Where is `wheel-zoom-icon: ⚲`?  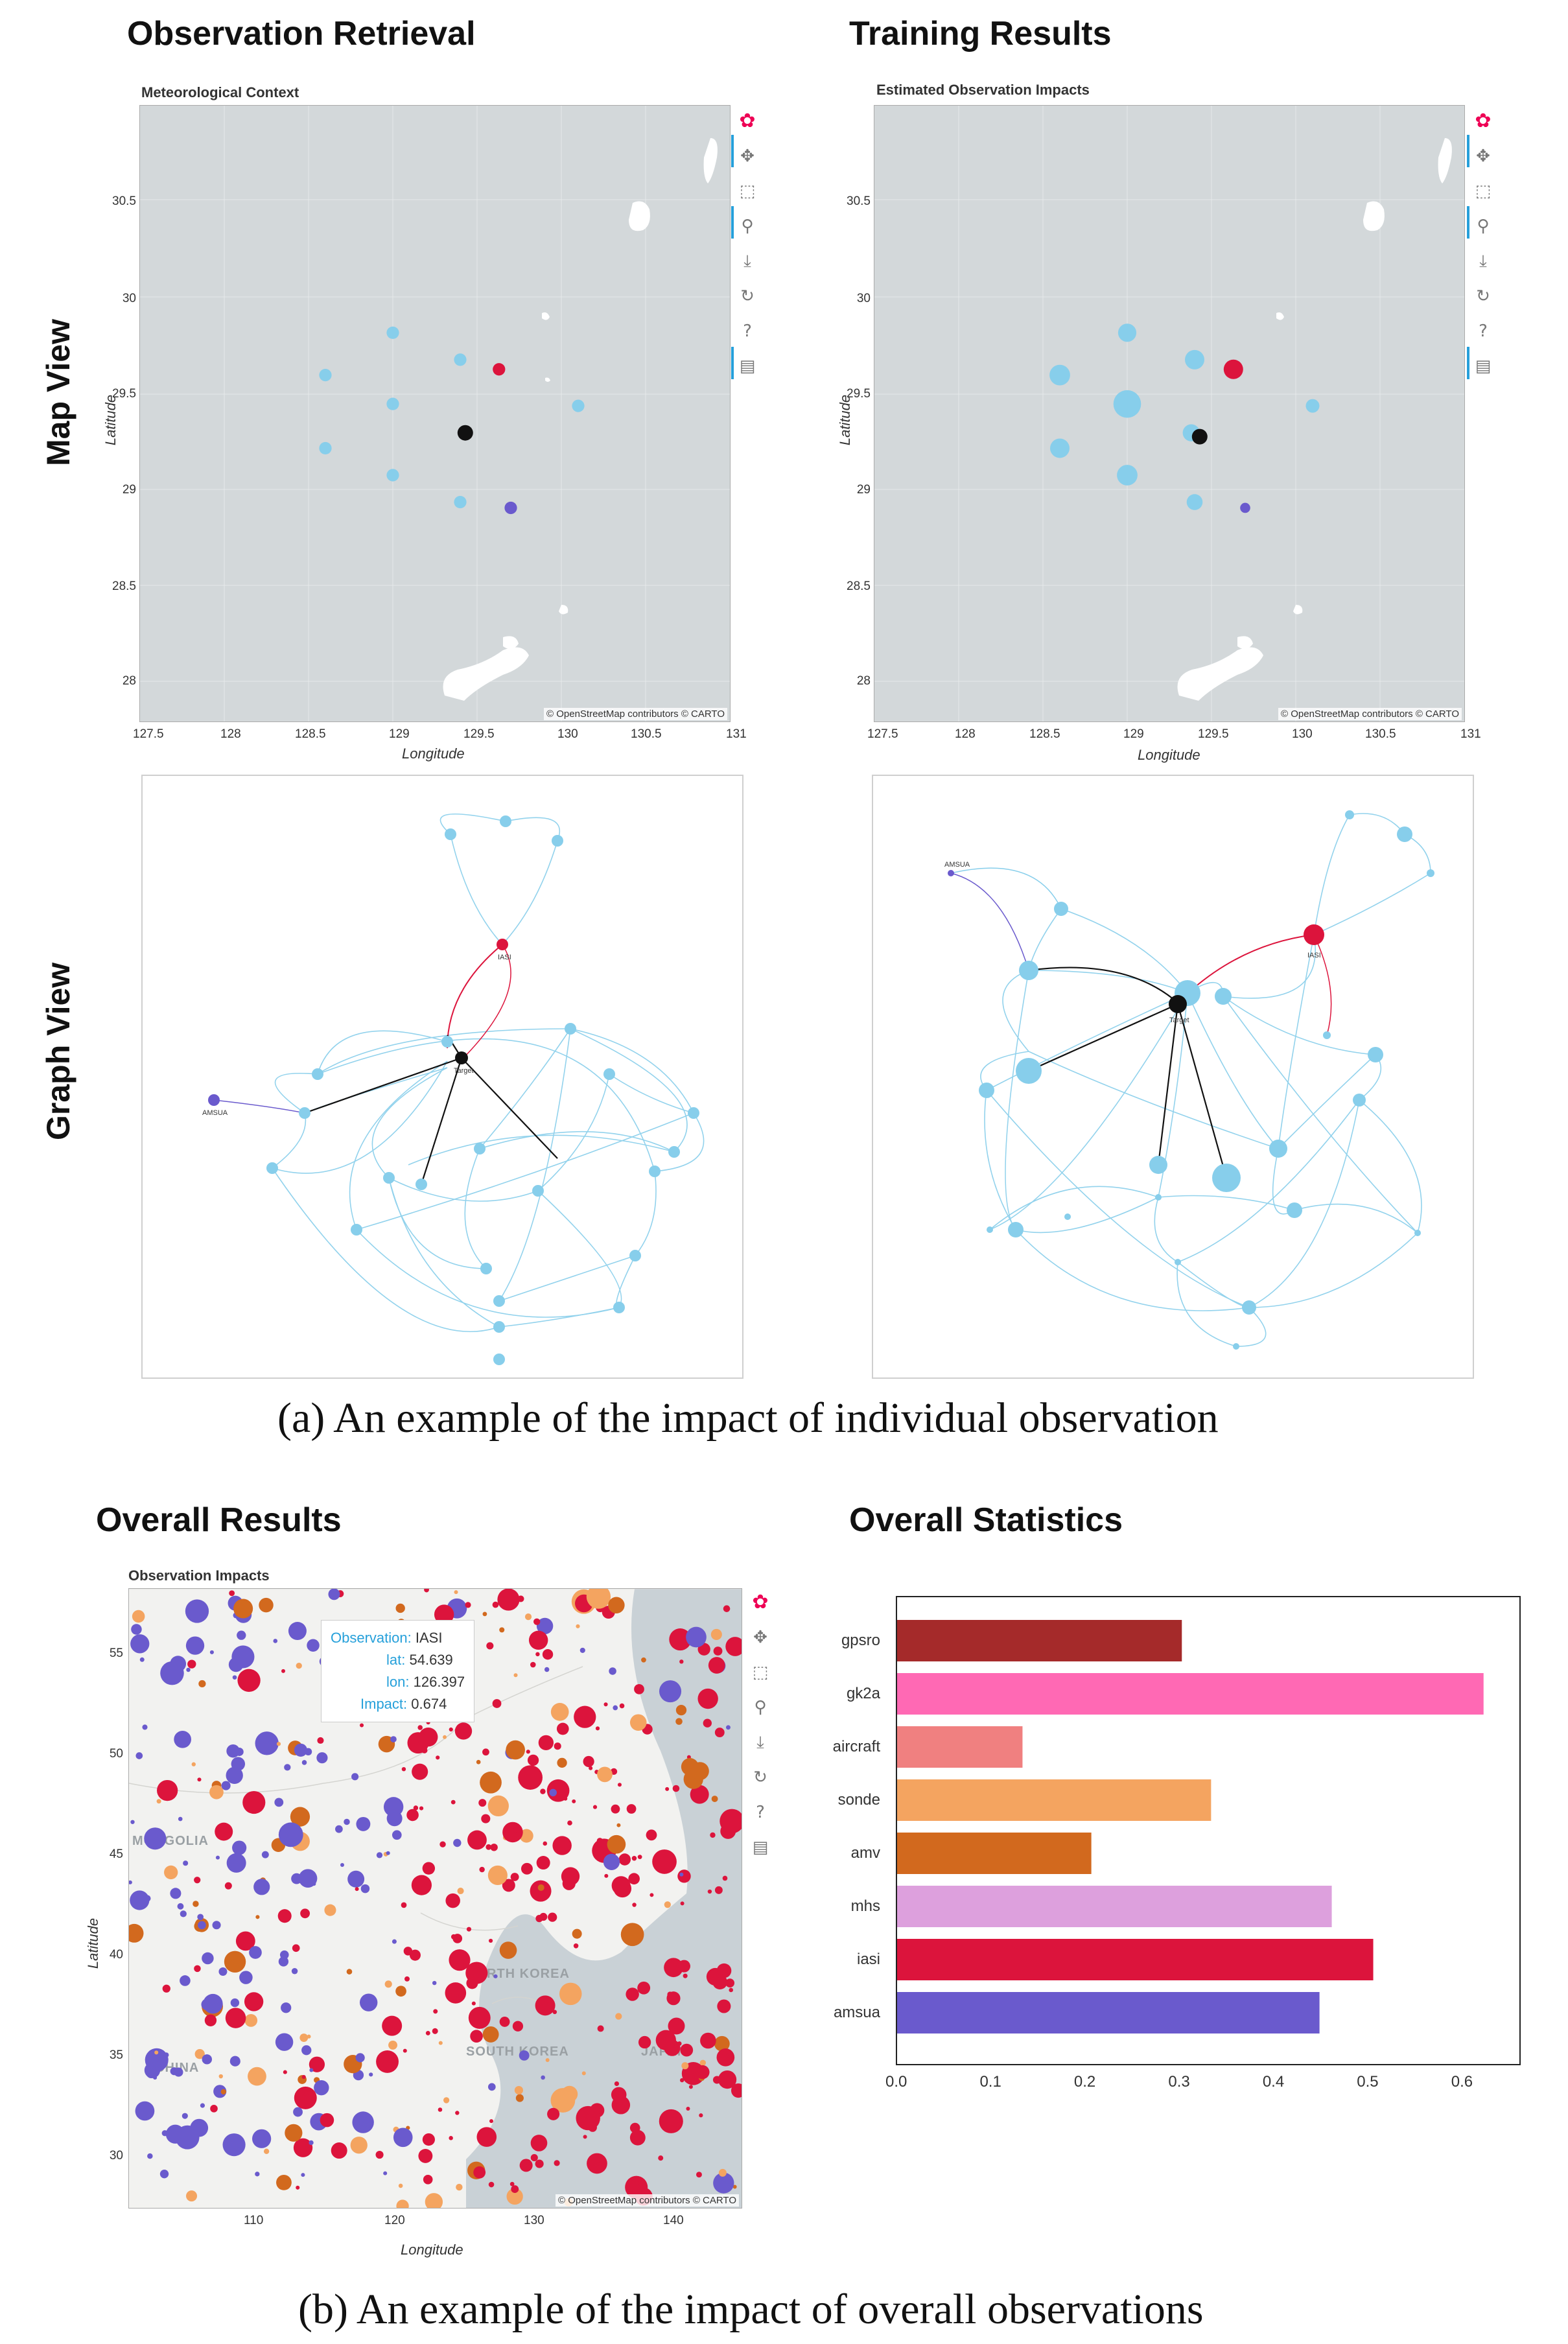 wheel-zoom-icon: ⚲ is located at coordinates (761, 1707).